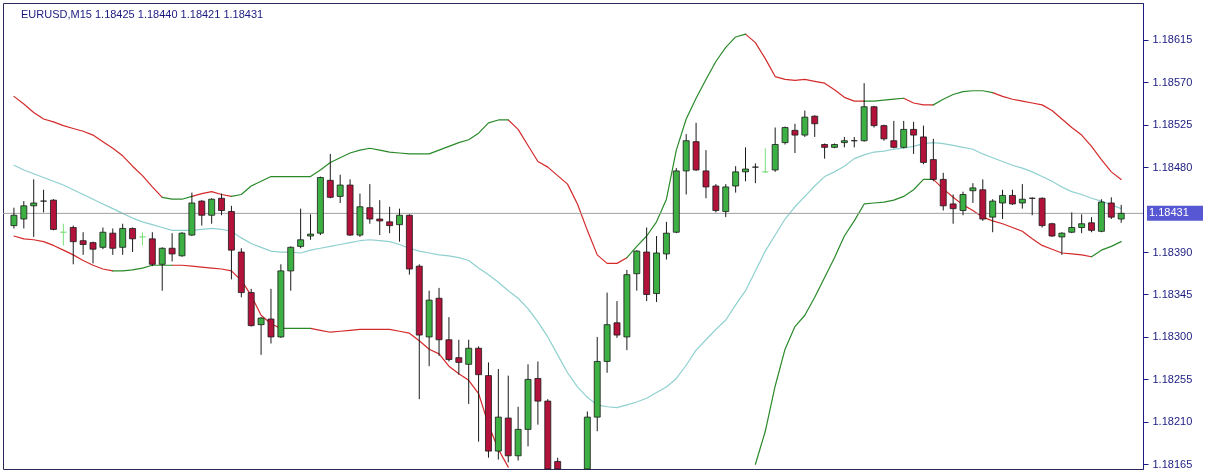  Describe the element at coordinates (1172, 124) in the screenshot. I see `y-tick-label: 1.18525` at that location.